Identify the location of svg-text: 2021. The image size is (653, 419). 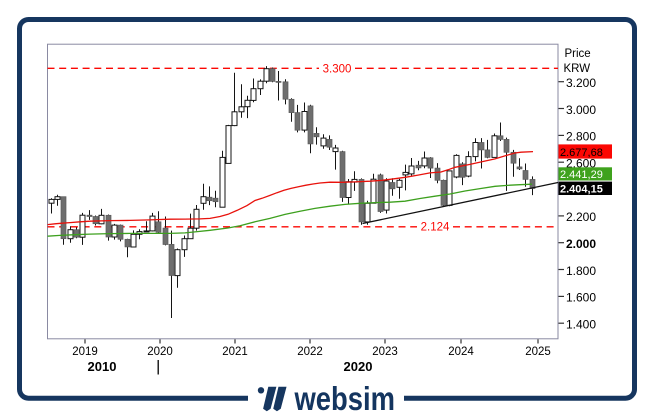
(235, 352).